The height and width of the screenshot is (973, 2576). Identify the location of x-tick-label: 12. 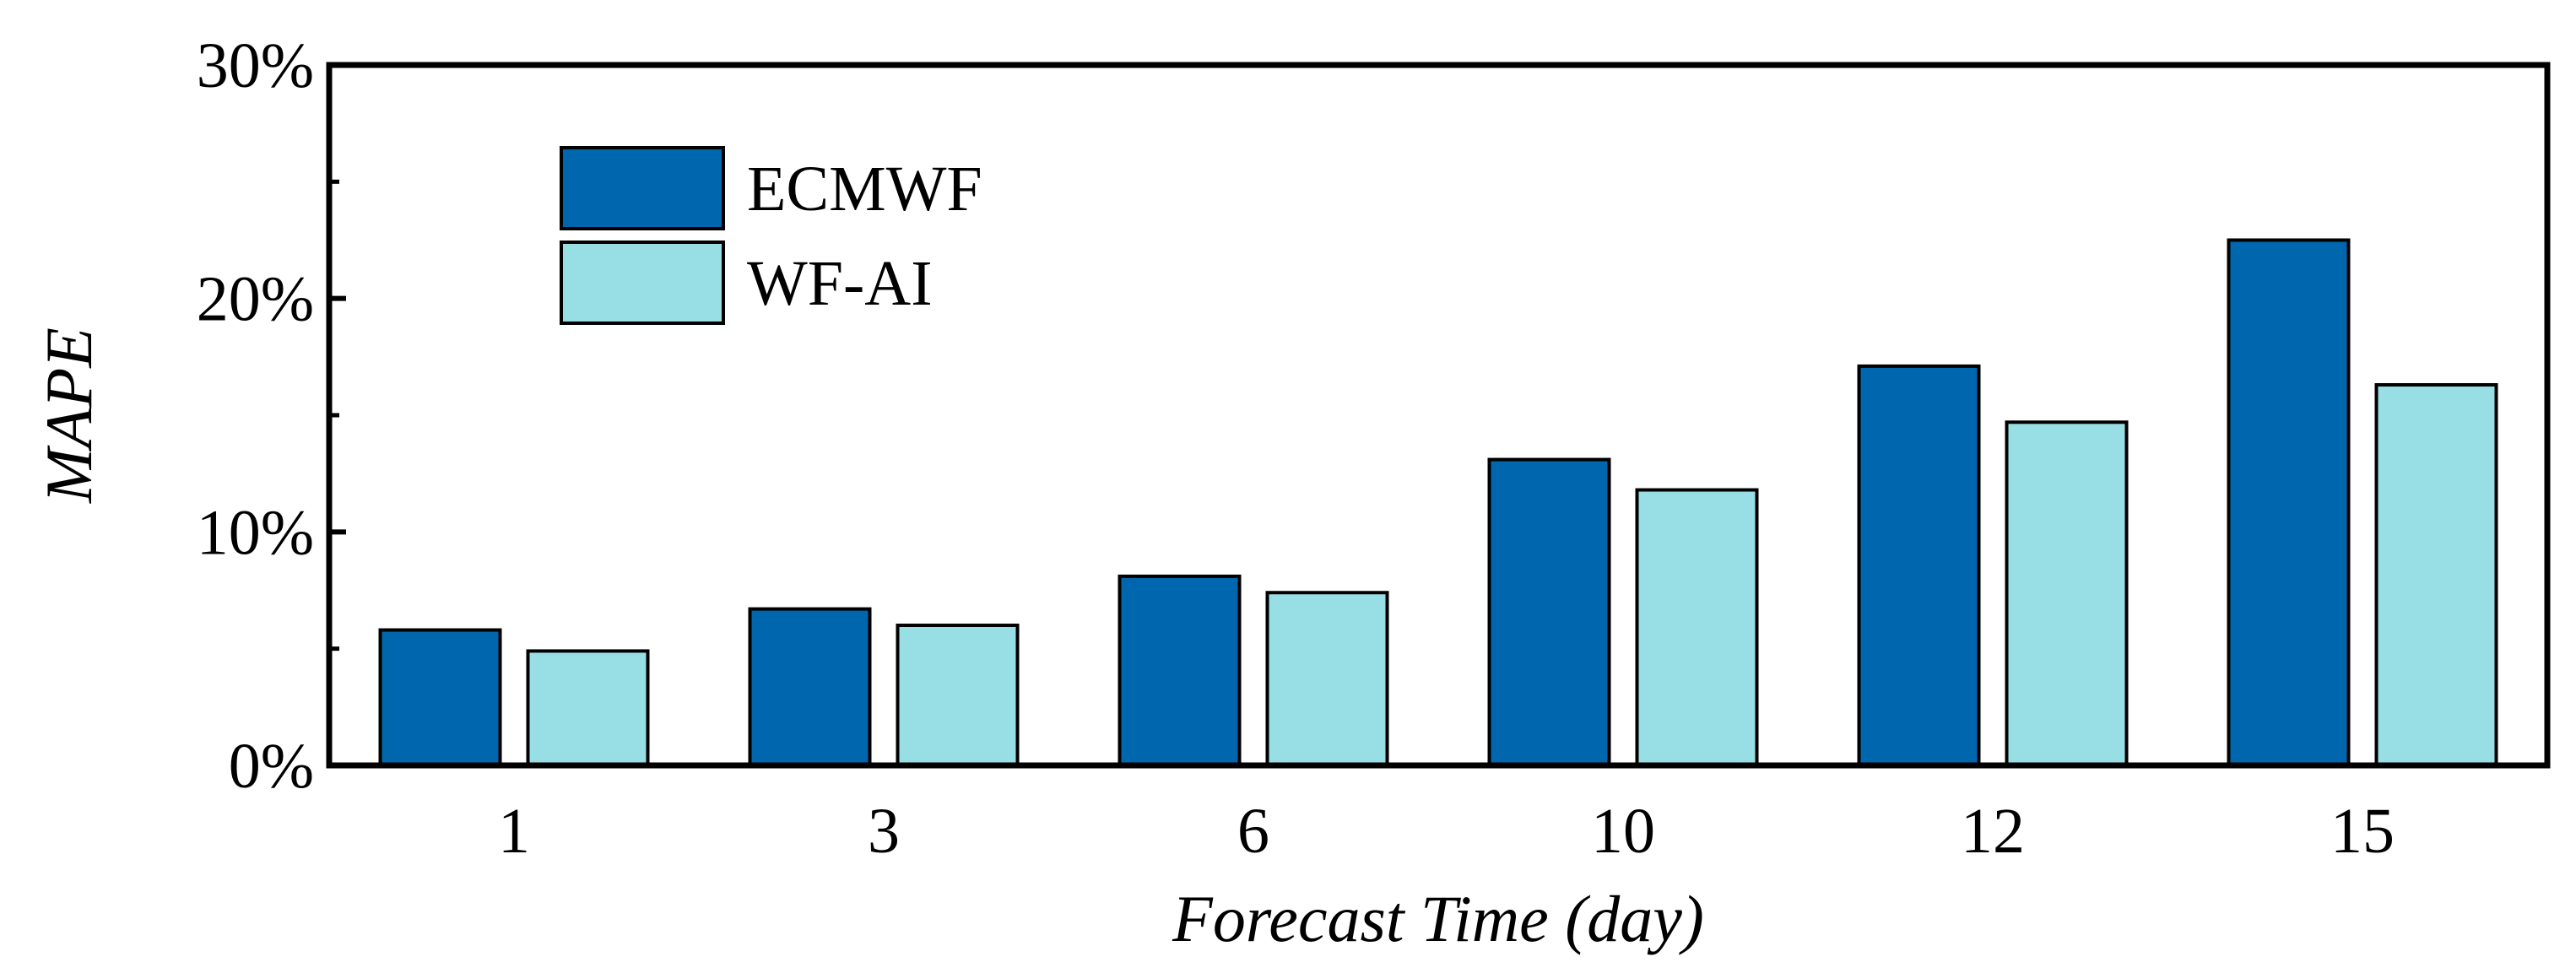
(1993, 832).